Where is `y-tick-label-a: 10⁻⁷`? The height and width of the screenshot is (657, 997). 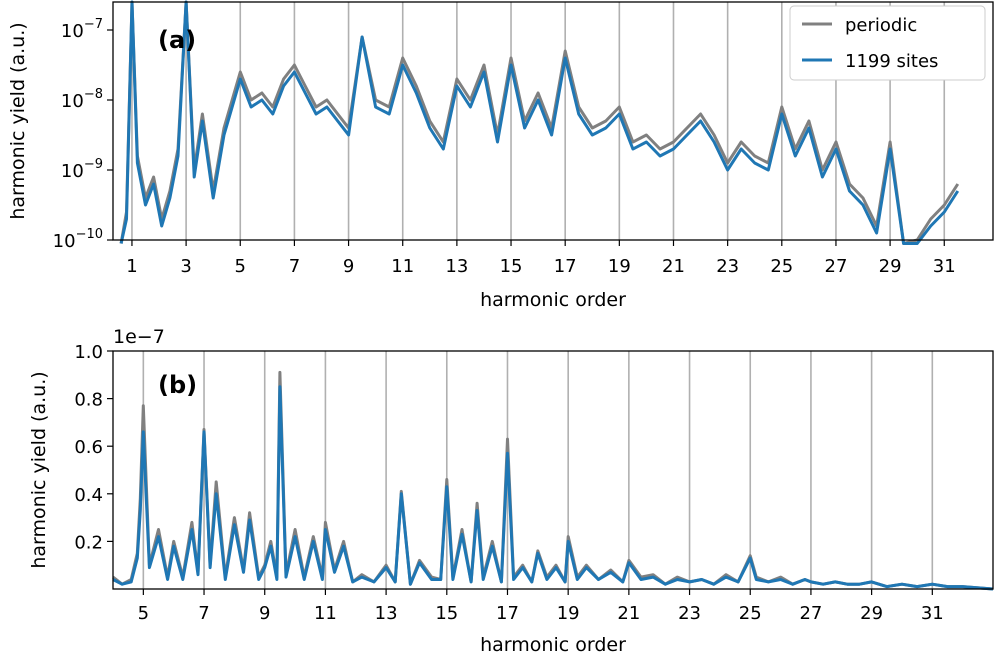
y-tick-label-a: 10⁻⁷ is located at coordinates (82, 29).